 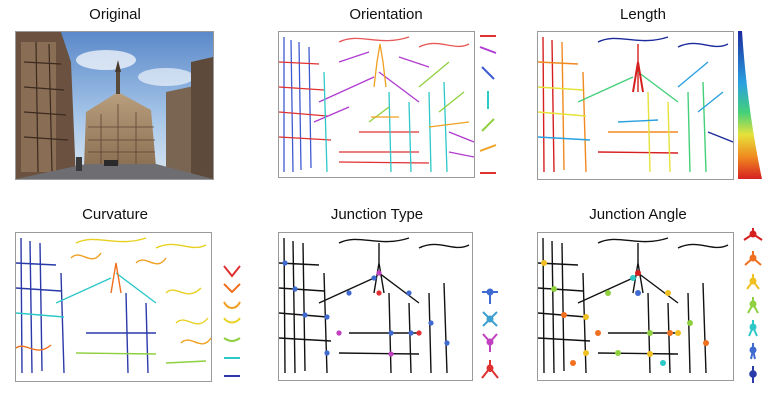 What do you see at coordinates (113, 307) in the screenshot?
I see `curvature-map` at bounding box center [113, 307].